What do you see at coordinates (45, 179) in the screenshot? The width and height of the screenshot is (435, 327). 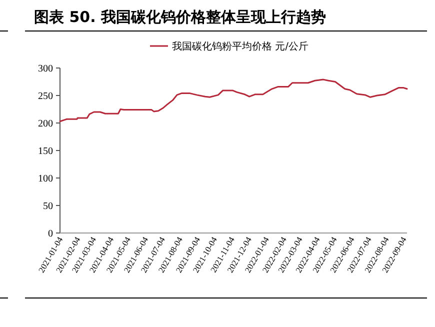 I see `y-tick-label: 100` at bounding box center [45, 179].